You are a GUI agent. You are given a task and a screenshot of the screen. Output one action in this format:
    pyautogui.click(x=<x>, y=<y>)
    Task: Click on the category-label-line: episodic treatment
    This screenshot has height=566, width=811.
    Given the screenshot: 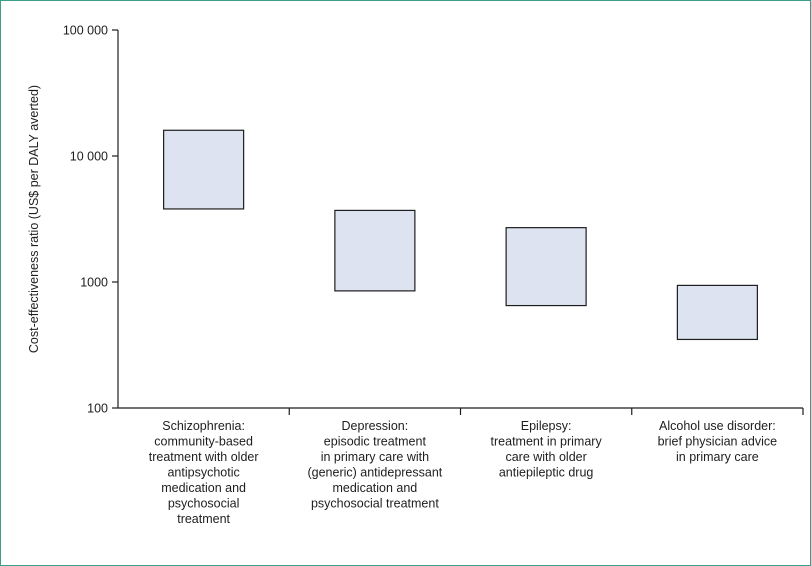 What is the action you would take?
    pyautogui.click(x=375, y=442)
    